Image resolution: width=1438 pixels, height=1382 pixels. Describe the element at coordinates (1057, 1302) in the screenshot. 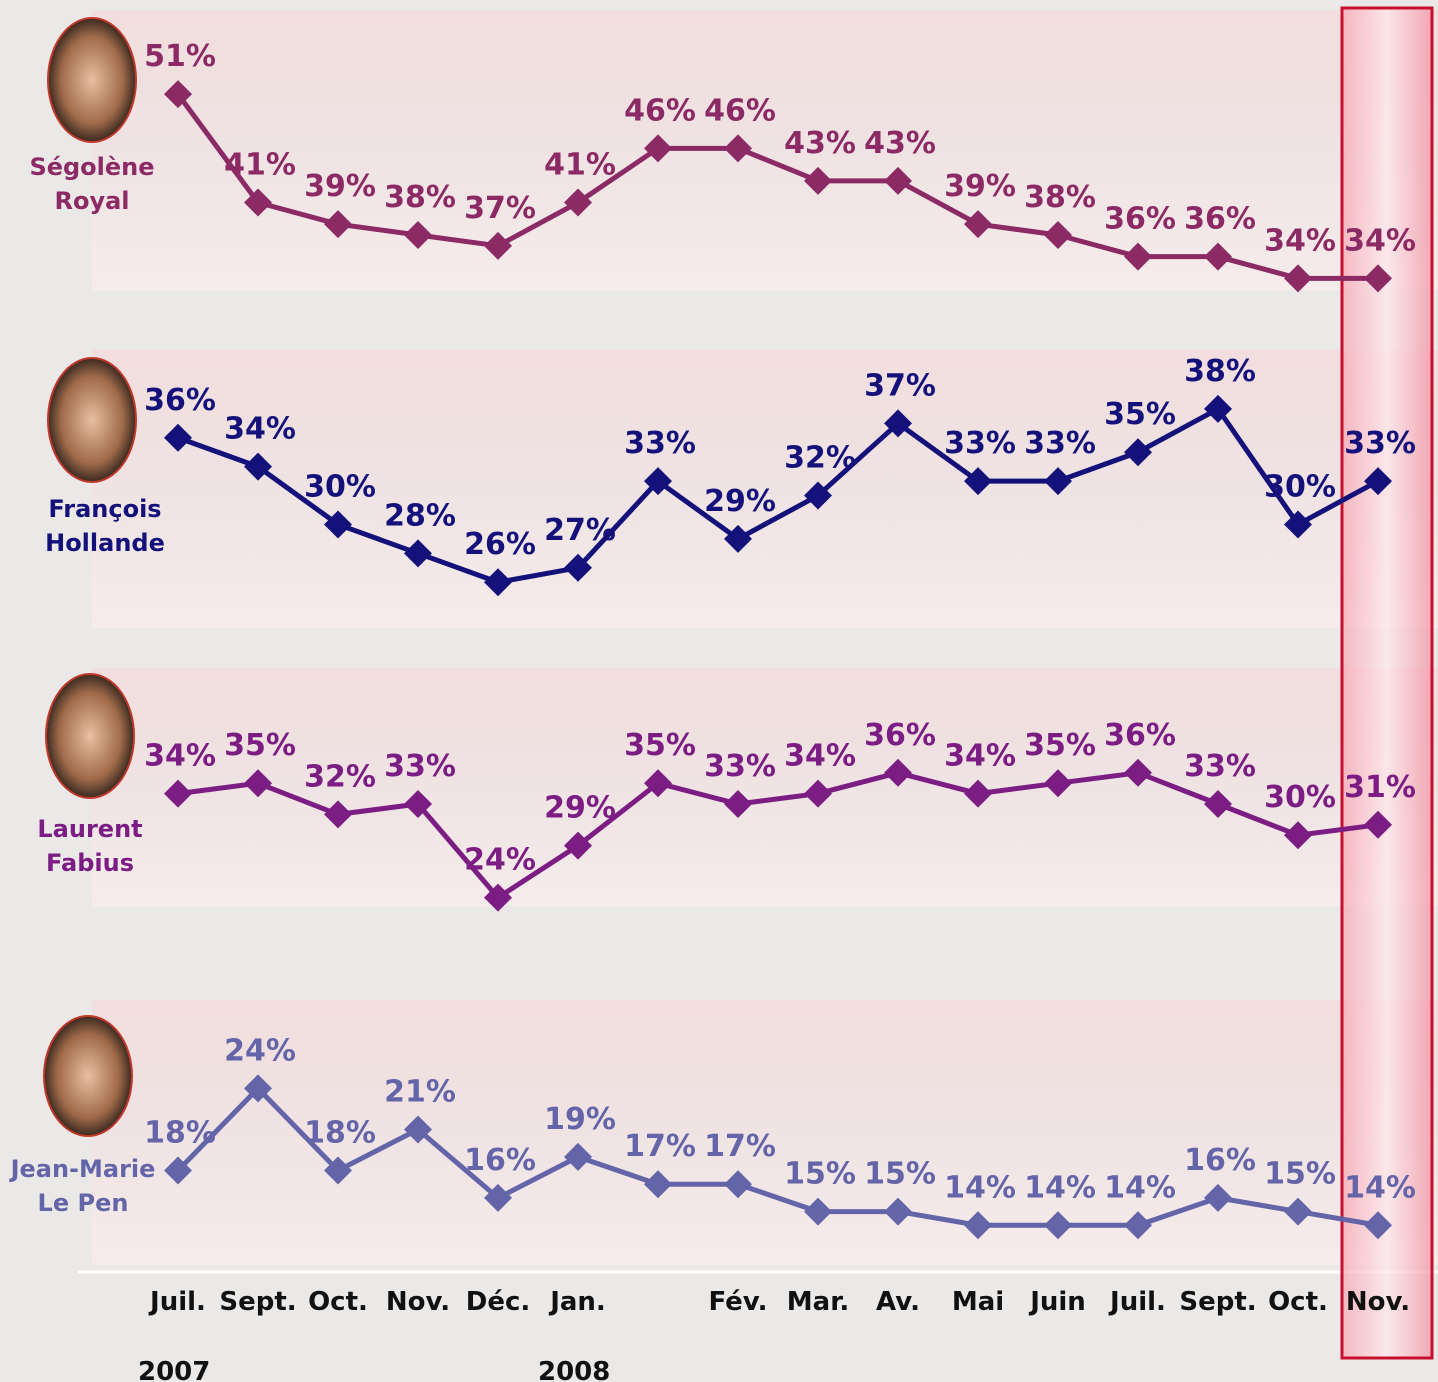

I see `x-tick-label: Juin` at that location.